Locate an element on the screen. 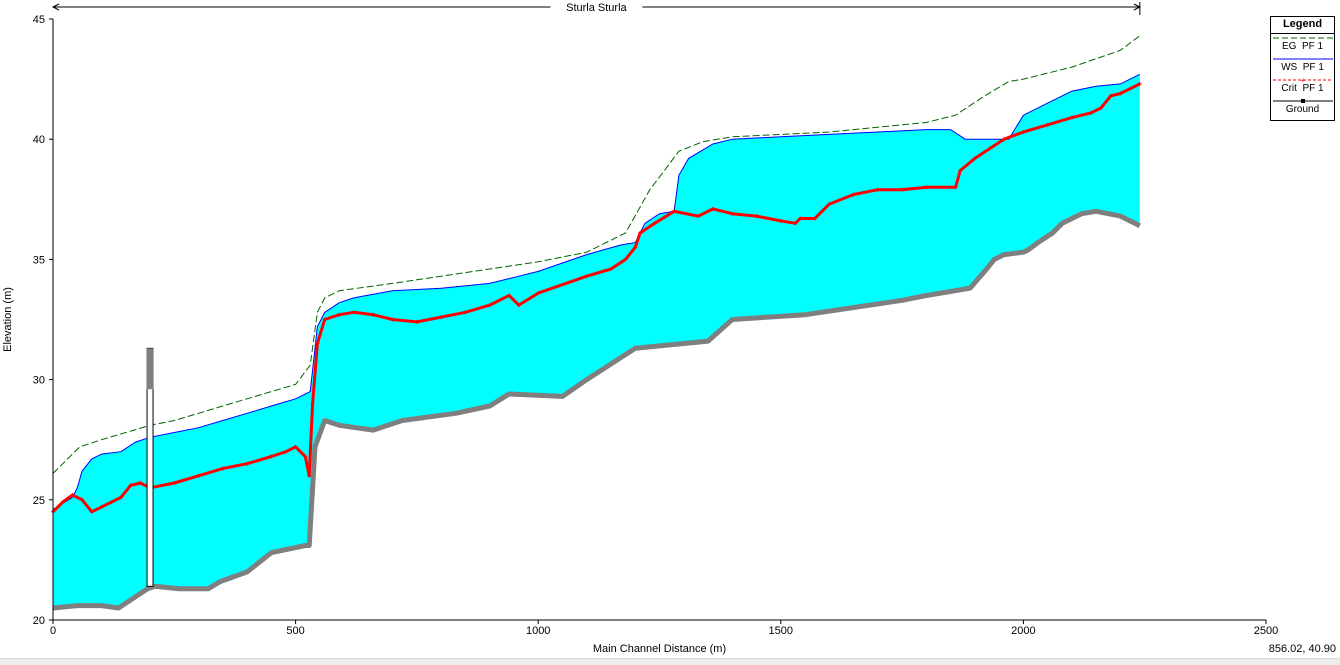 Image resolution: width=1340 pixels, height=665 pixels. legend-label-ground: Ground is located at coordinates (1302, 109).